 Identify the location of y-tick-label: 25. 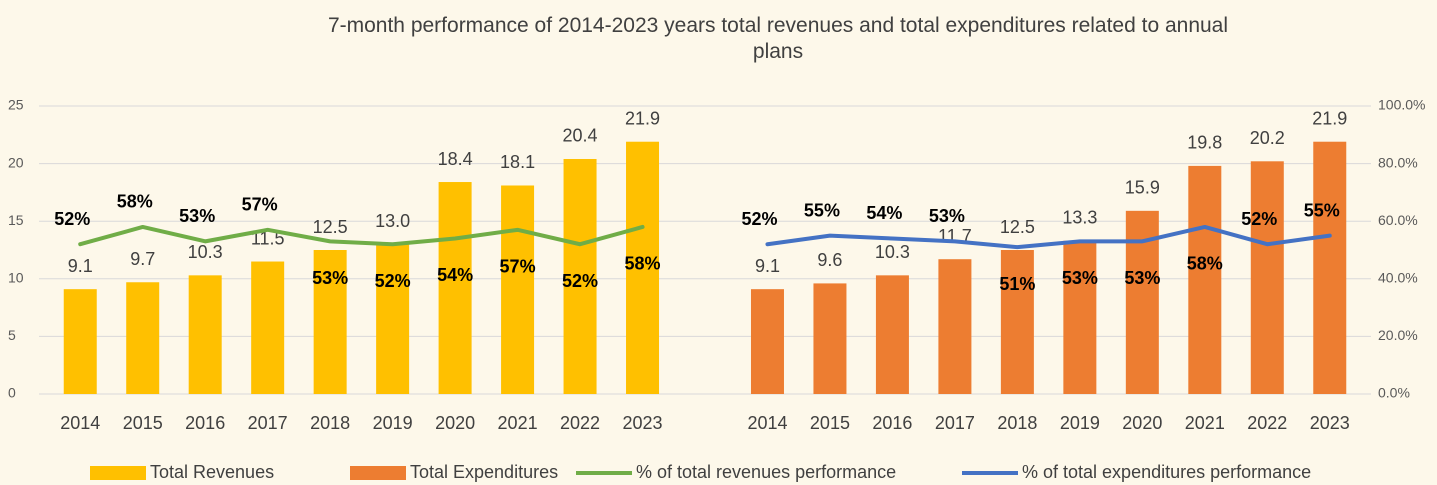
(16, 105).